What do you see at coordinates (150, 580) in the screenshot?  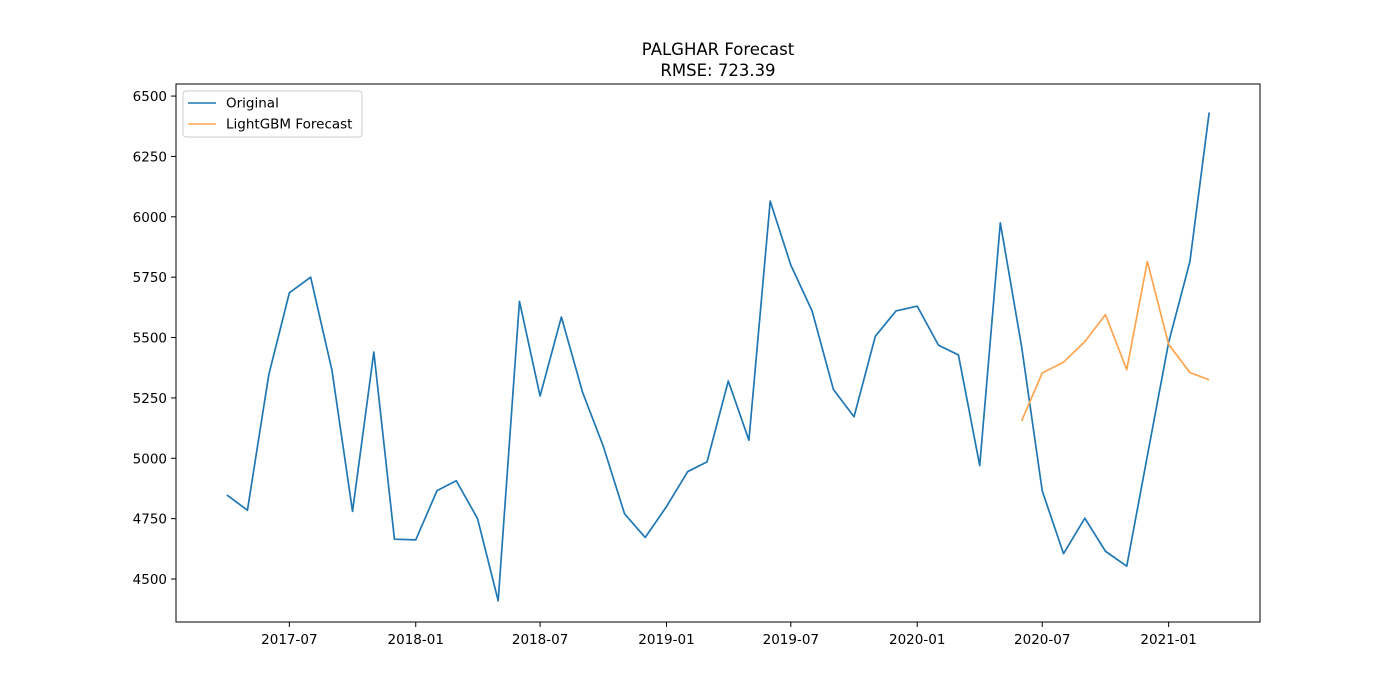 I see `y-tick-label: 4500` at bounding box center [150, 580].